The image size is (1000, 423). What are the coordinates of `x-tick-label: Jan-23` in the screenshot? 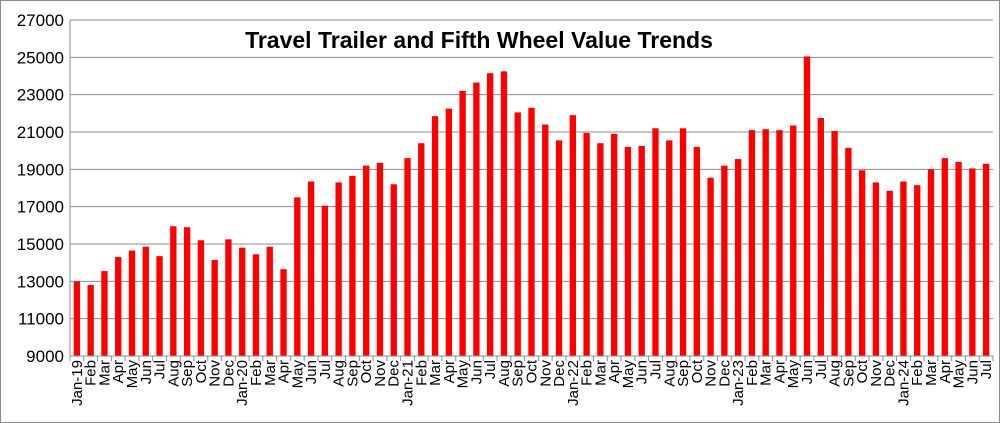 It's located at (738, 383).